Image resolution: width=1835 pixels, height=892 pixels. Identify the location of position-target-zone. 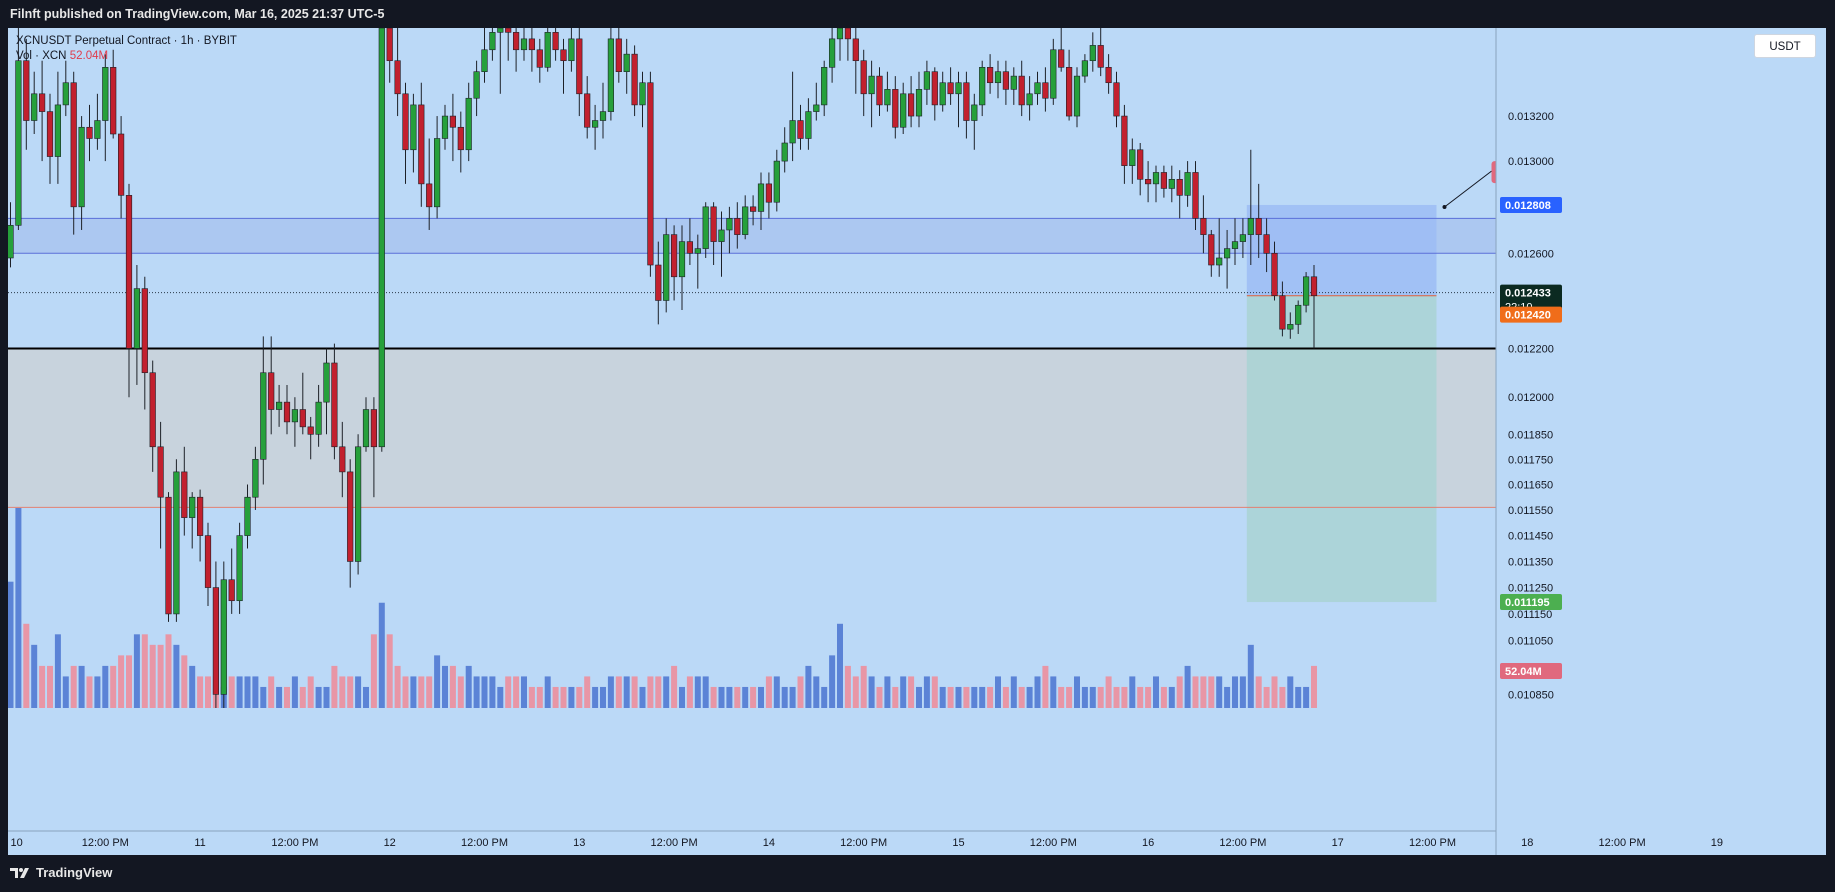
(1341, 250).